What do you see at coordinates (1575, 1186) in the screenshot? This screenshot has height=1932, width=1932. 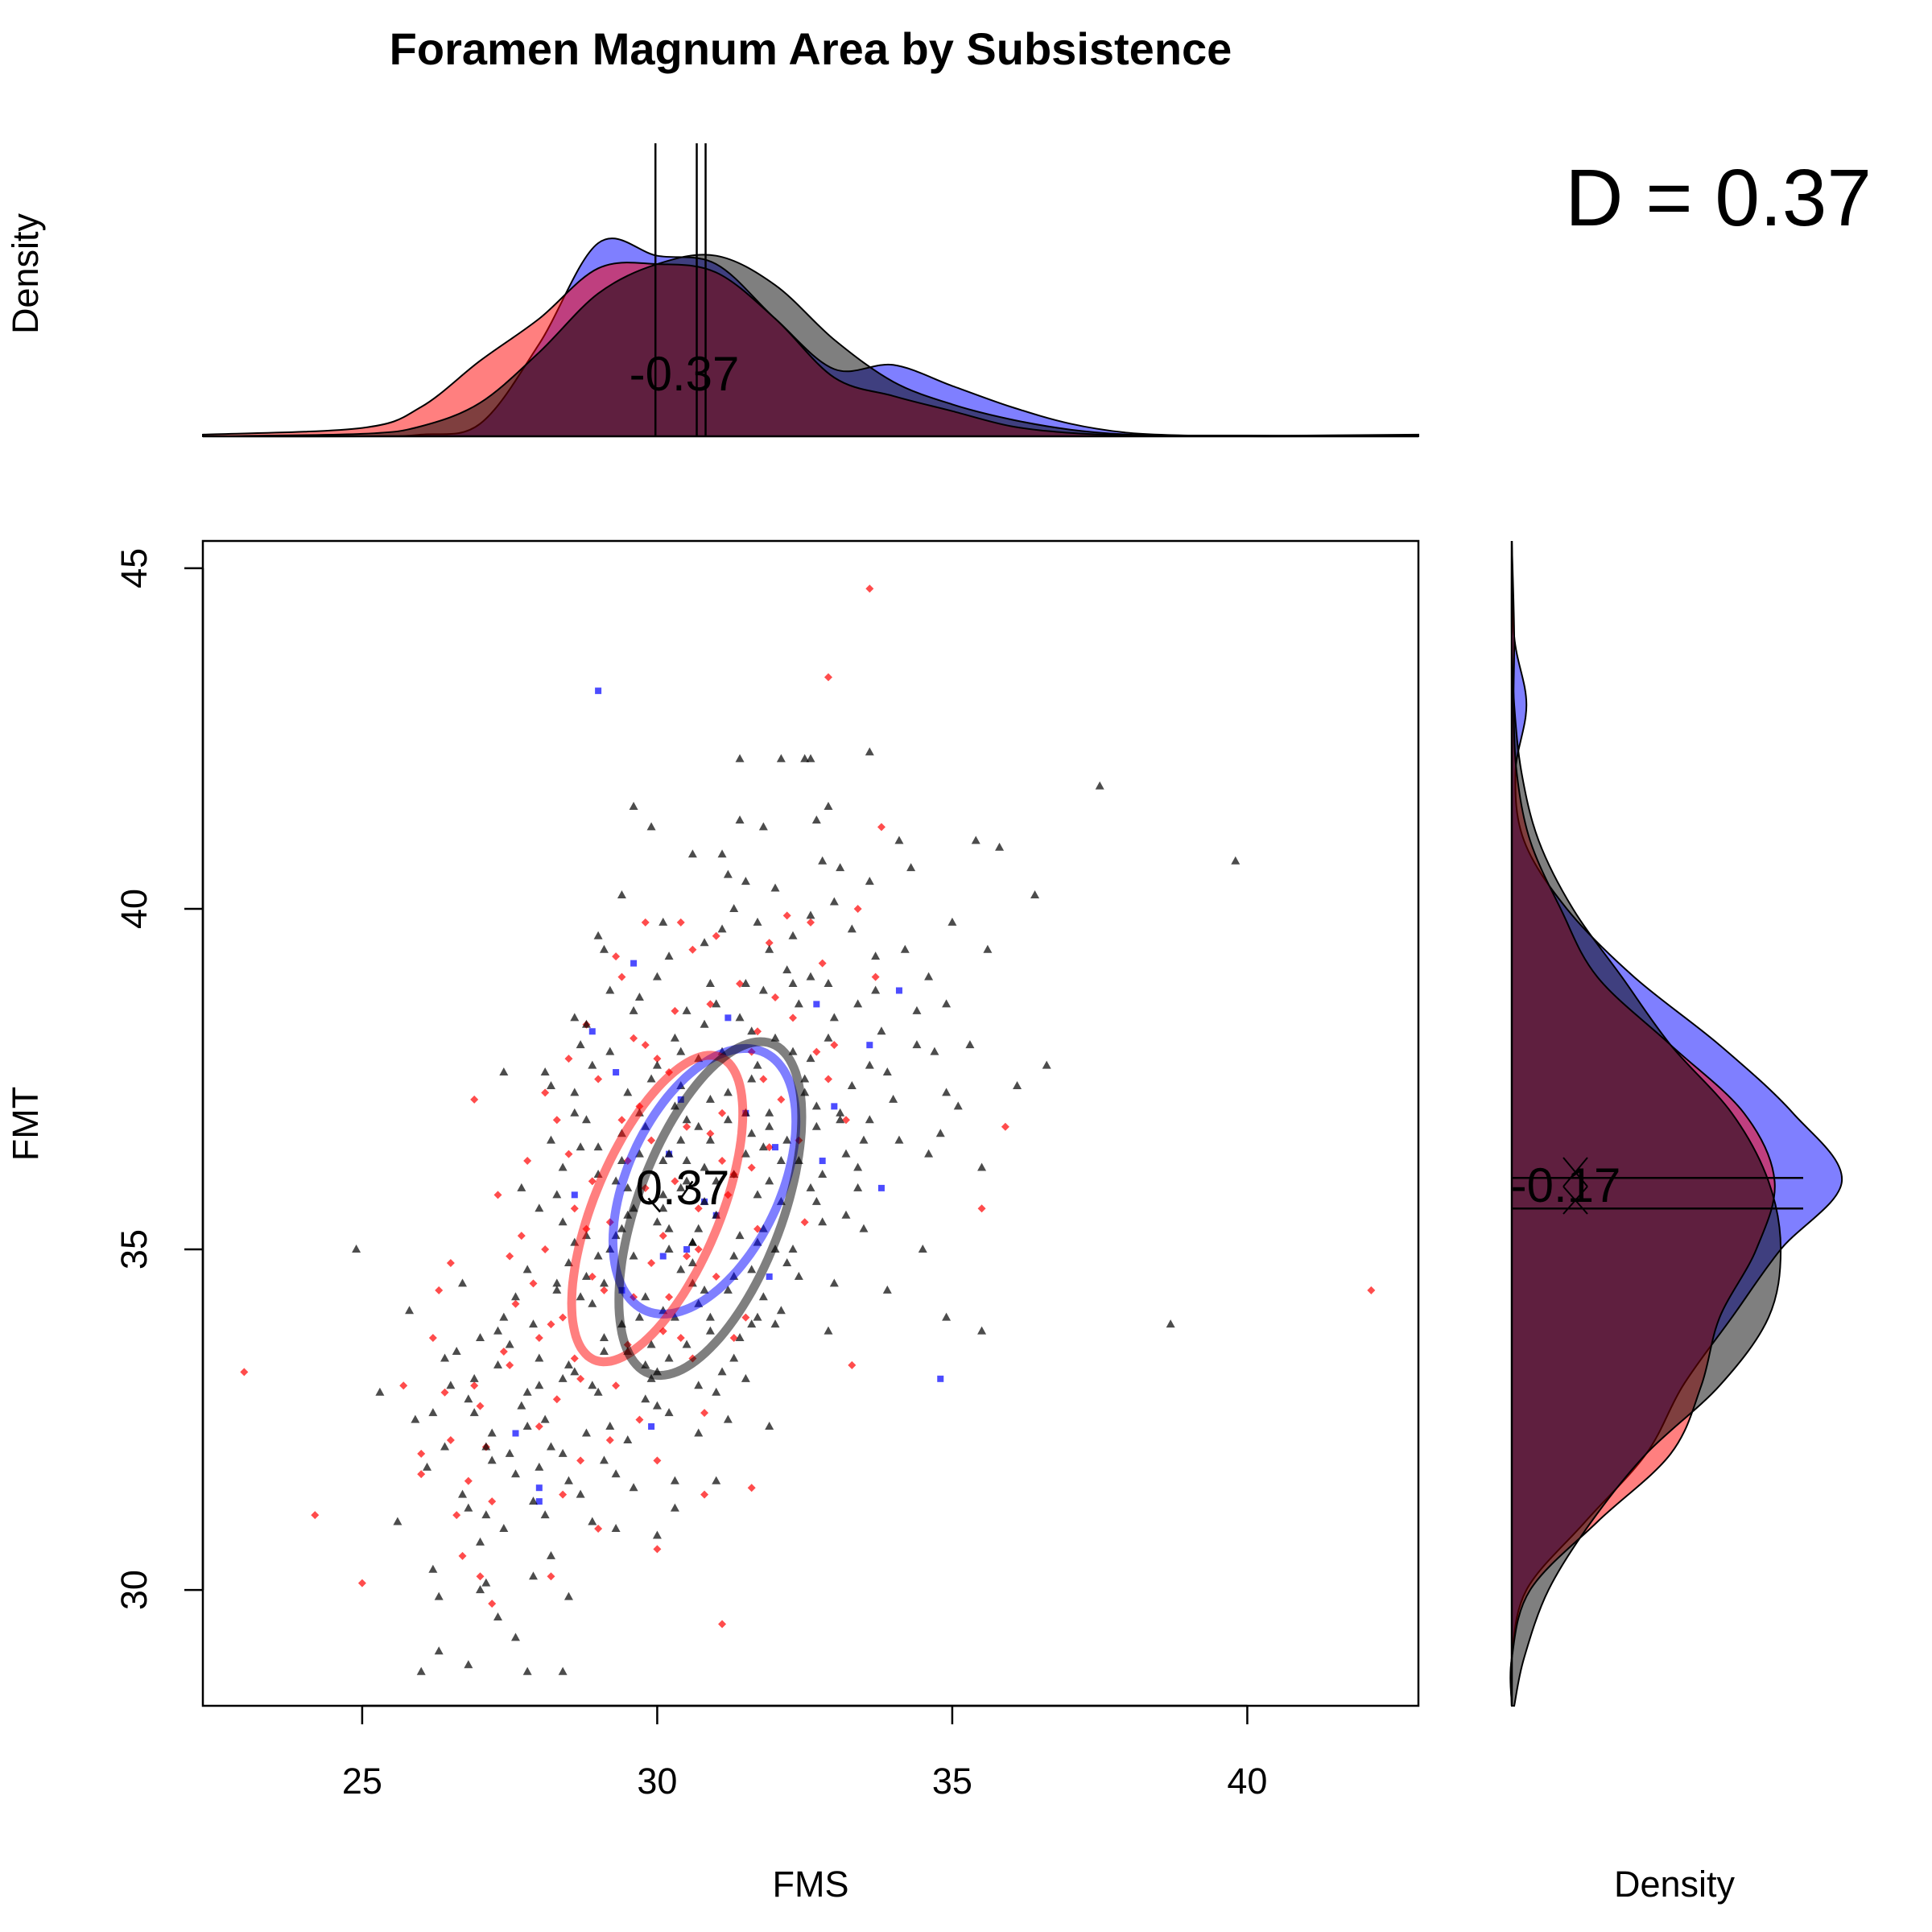 I see `right-mean-marker` at bounding box center [1575, 1186].